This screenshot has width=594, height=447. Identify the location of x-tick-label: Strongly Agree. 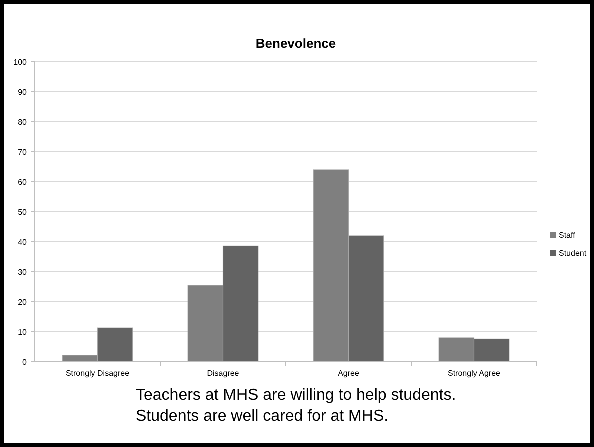
(475, 373).